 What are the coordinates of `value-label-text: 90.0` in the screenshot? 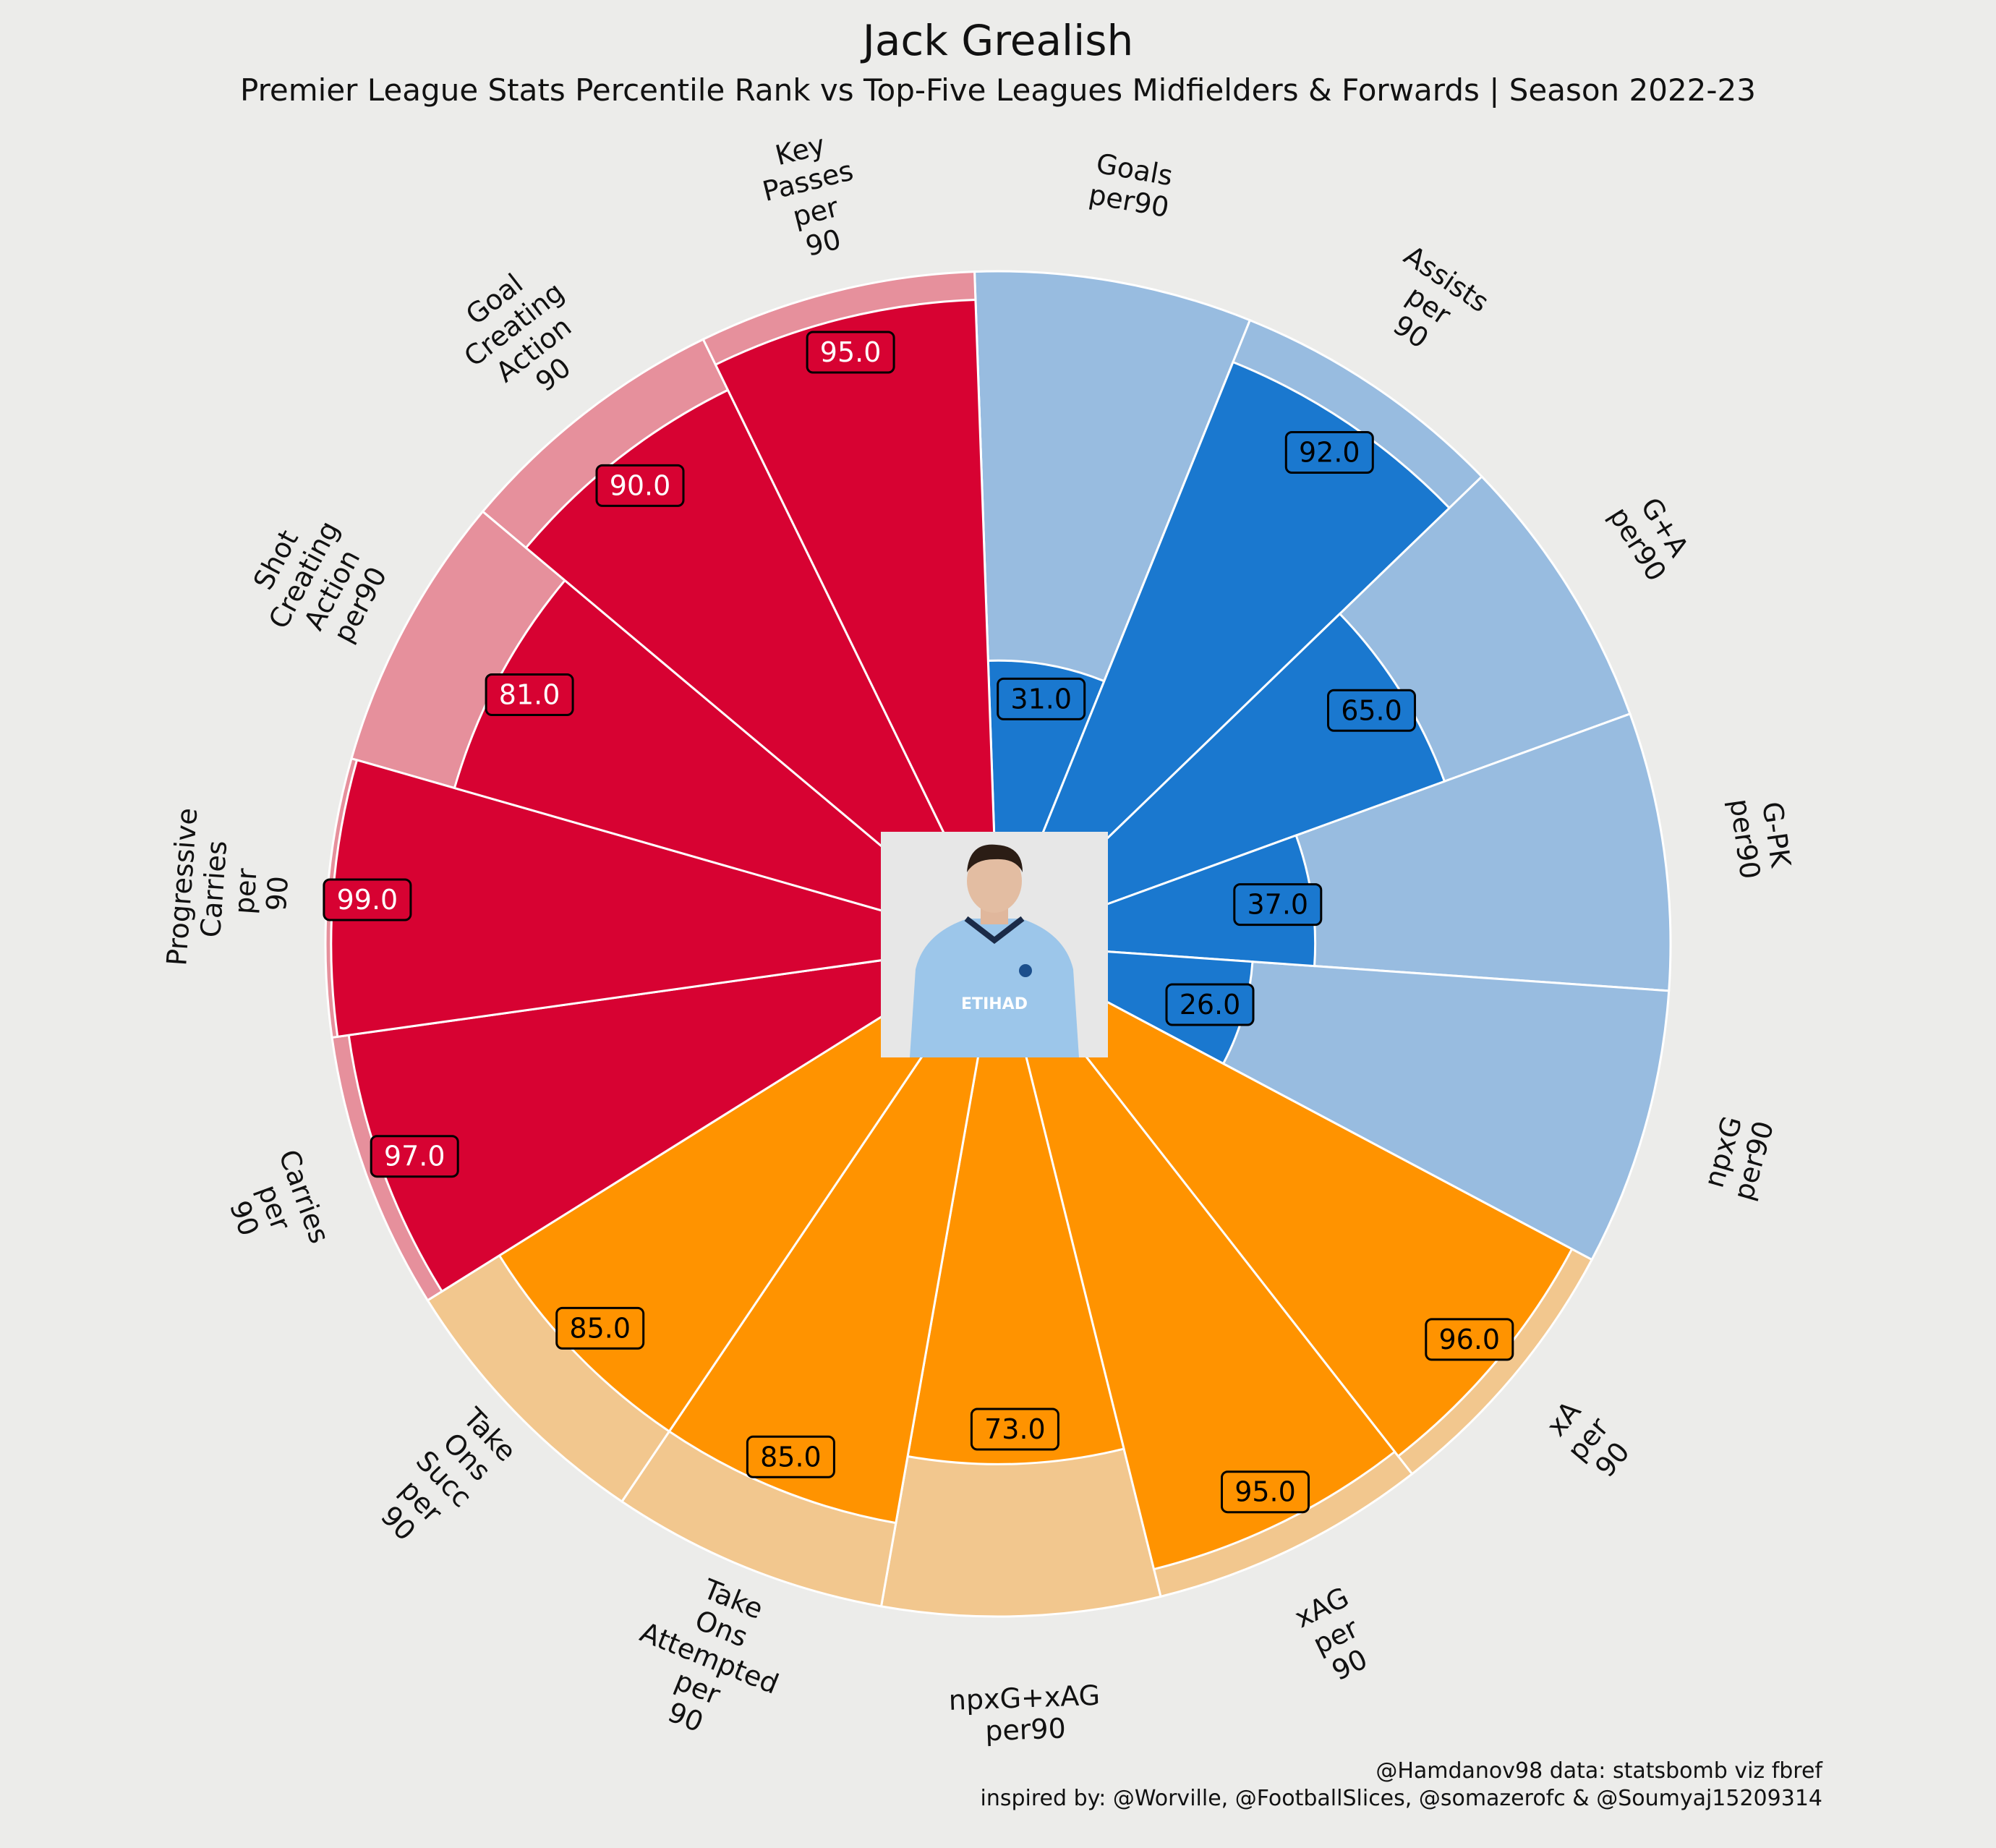 It's located at (640, 485).